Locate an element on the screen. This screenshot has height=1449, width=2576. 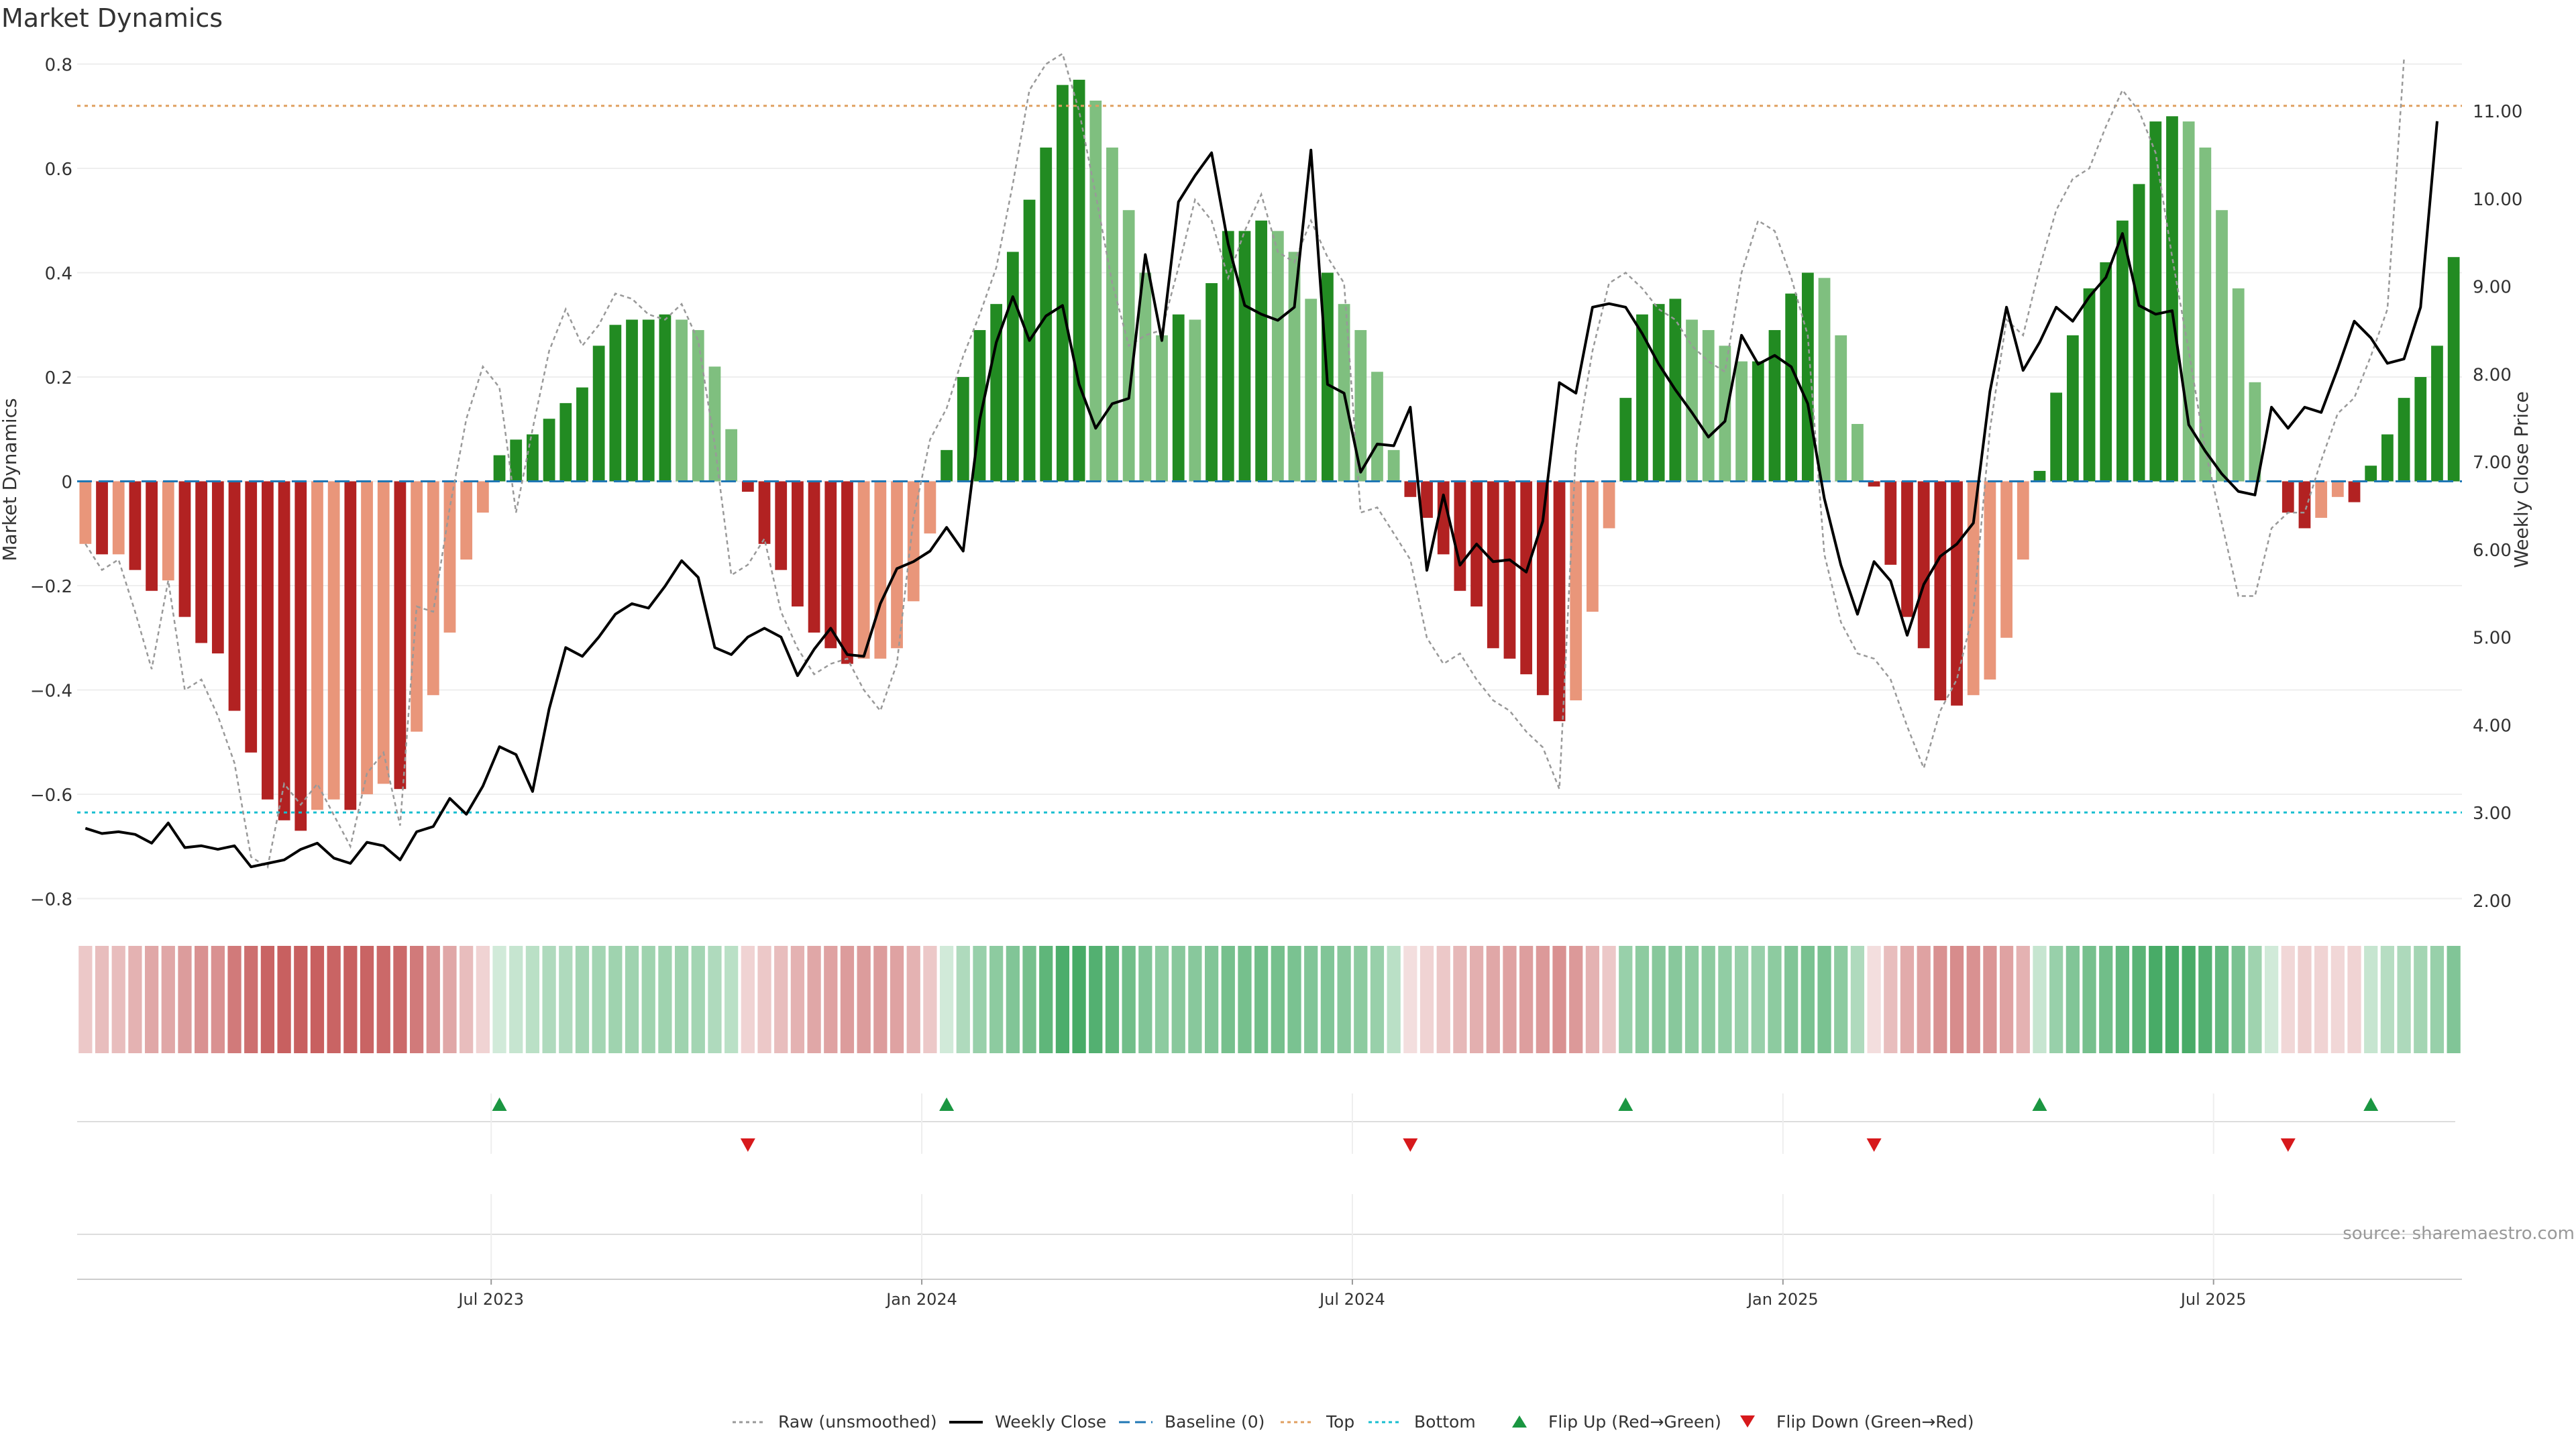
x-tick-label-0: Jul 2023 is located at coordinates (490, 1299).